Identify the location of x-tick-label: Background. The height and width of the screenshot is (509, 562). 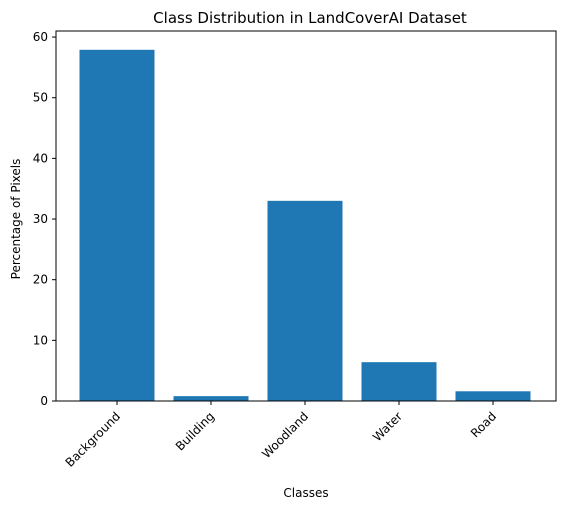
(93, 439).